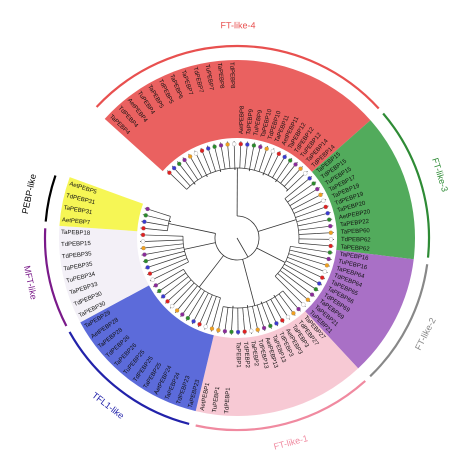 This screenshot has width=474, height=470. Describe the element at coordinates (238, 355) in the screenshot. I see `leaf-label: TaPEBP1` at that location.